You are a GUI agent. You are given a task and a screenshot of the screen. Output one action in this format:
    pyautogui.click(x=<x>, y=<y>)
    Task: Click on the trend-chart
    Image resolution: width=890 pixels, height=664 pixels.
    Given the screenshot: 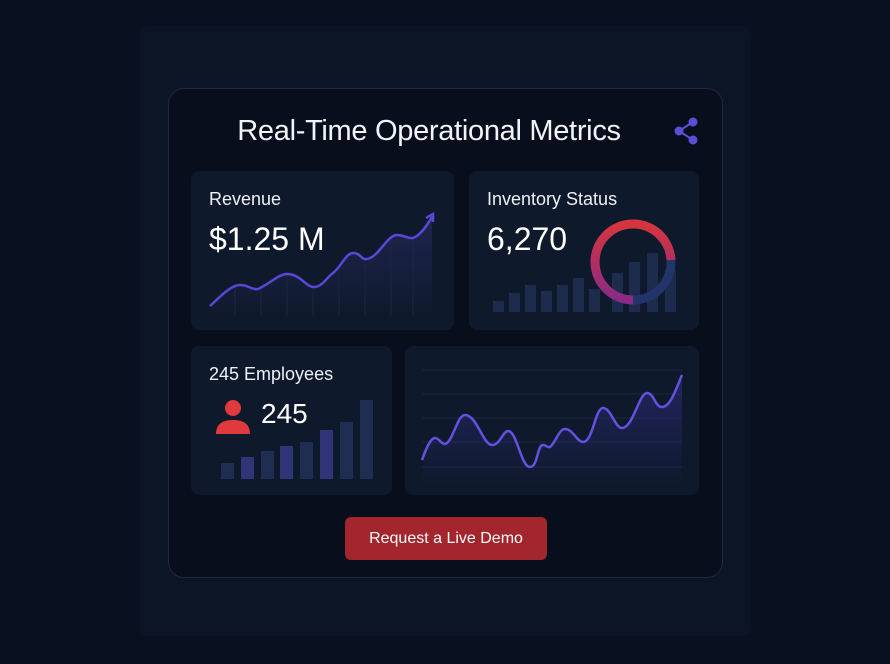 What is the action you would take?
    pyautogui.click(x=552, y=427)
    